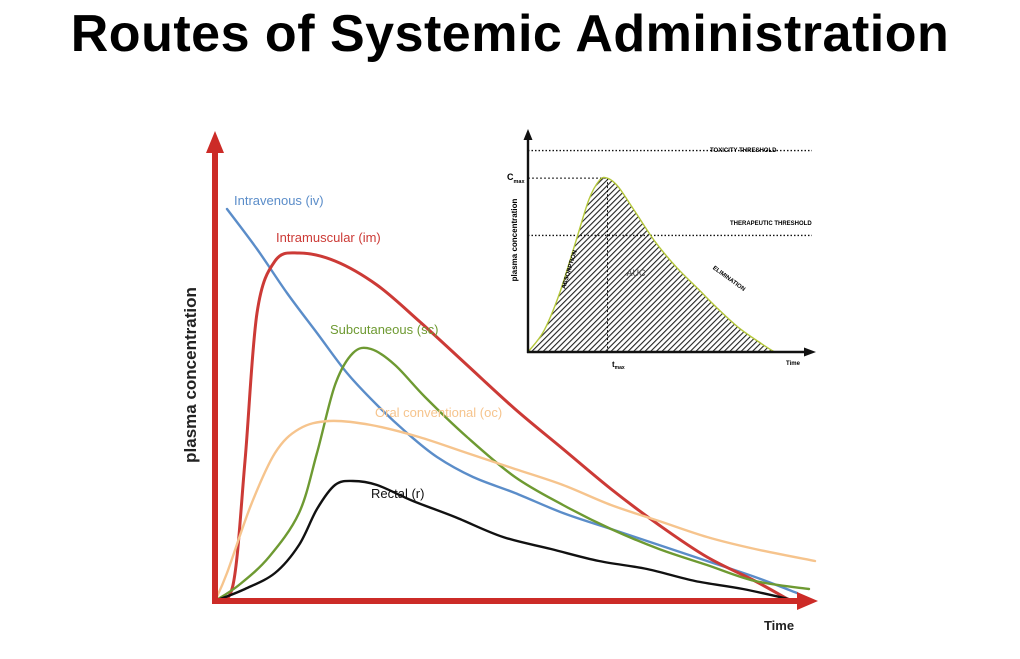 This screenshot has width=1020, height=659. What do you see at coordinates (779, 625) in the screenshot?
I see `main-x-axis-label: Time` at bounding box center [779, 625].